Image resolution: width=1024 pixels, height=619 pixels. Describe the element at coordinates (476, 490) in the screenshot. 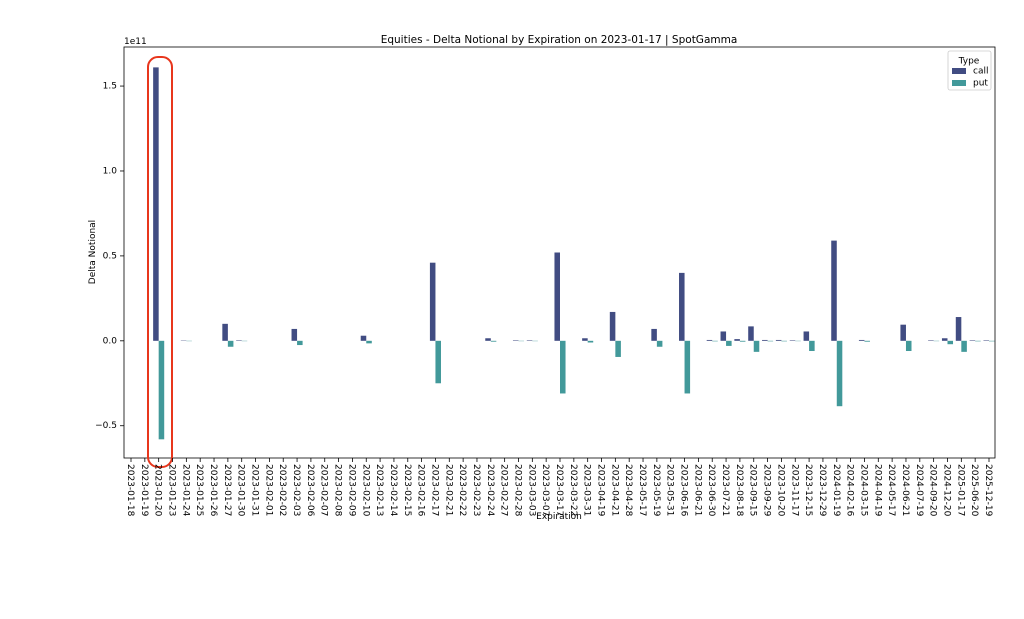

I see `x-tick-label: 2023-02-23` at that location.